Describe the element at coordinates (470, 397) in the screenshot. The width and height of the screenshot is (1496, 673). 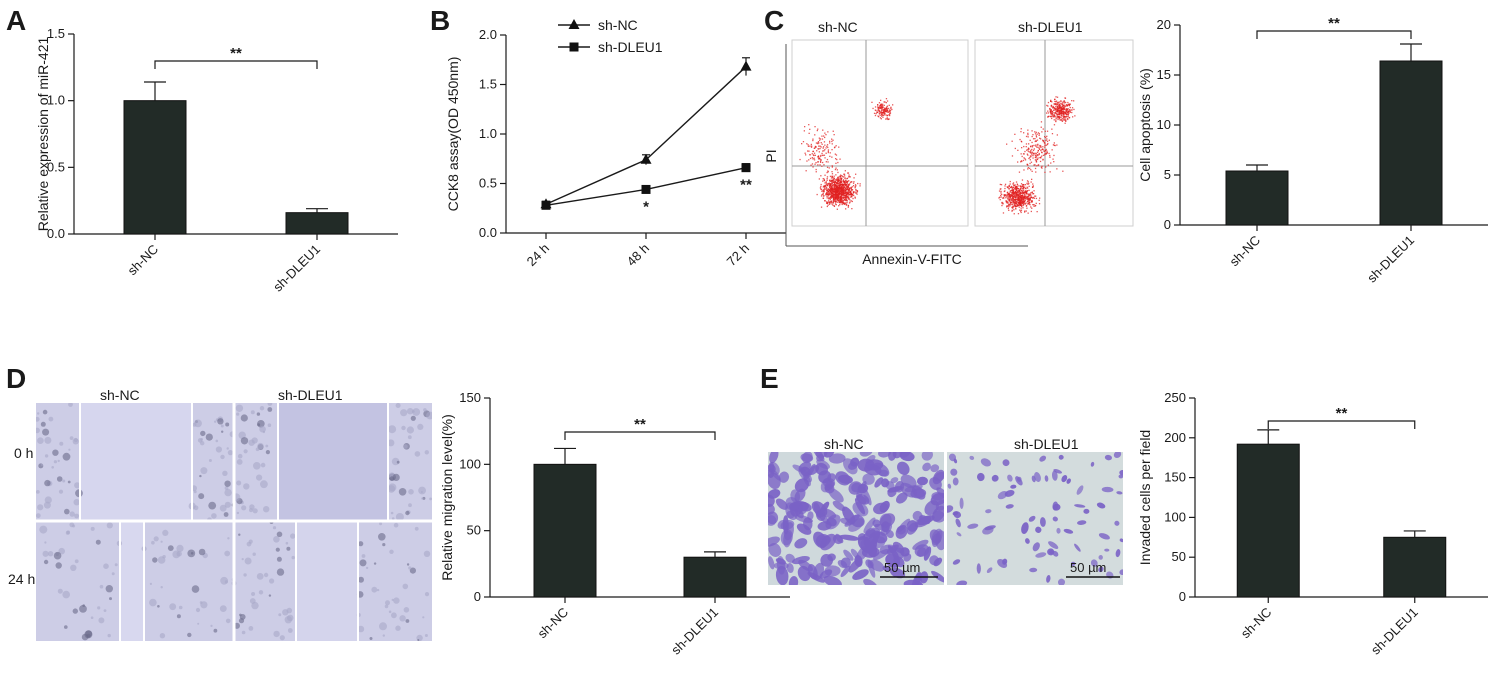
I see `panel-d-y-tick-label: 150` at that location.